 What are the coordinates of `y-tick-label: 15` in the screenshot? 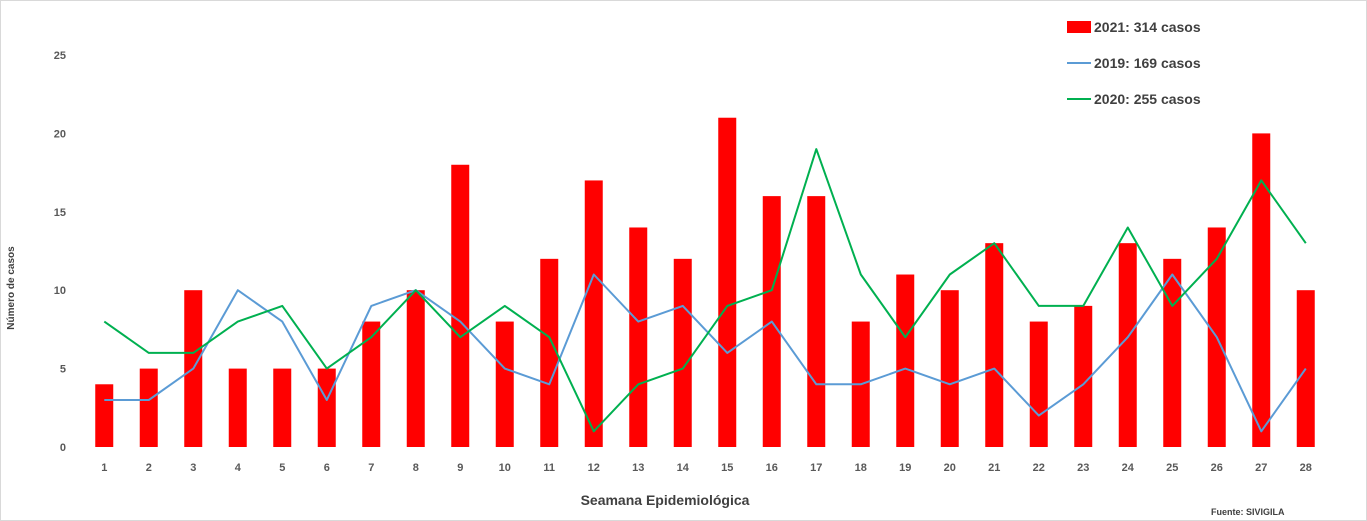 It's located at (60, 213).